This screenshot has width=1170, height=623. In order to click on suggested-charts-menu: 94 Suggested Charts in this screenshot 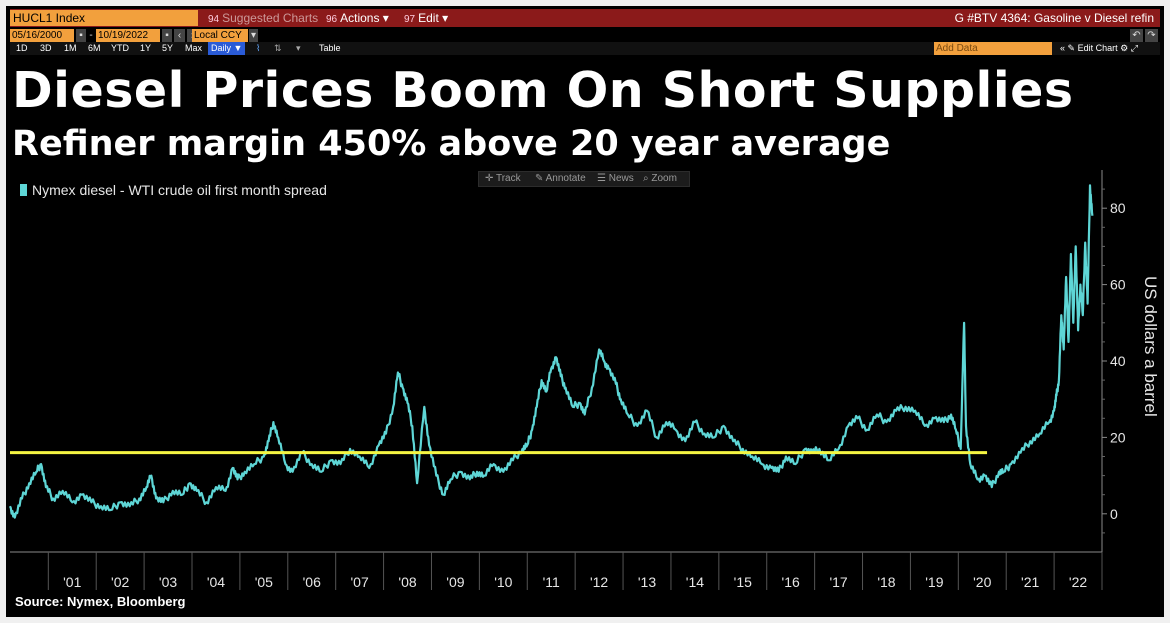, I will do `click(263, 18)`.